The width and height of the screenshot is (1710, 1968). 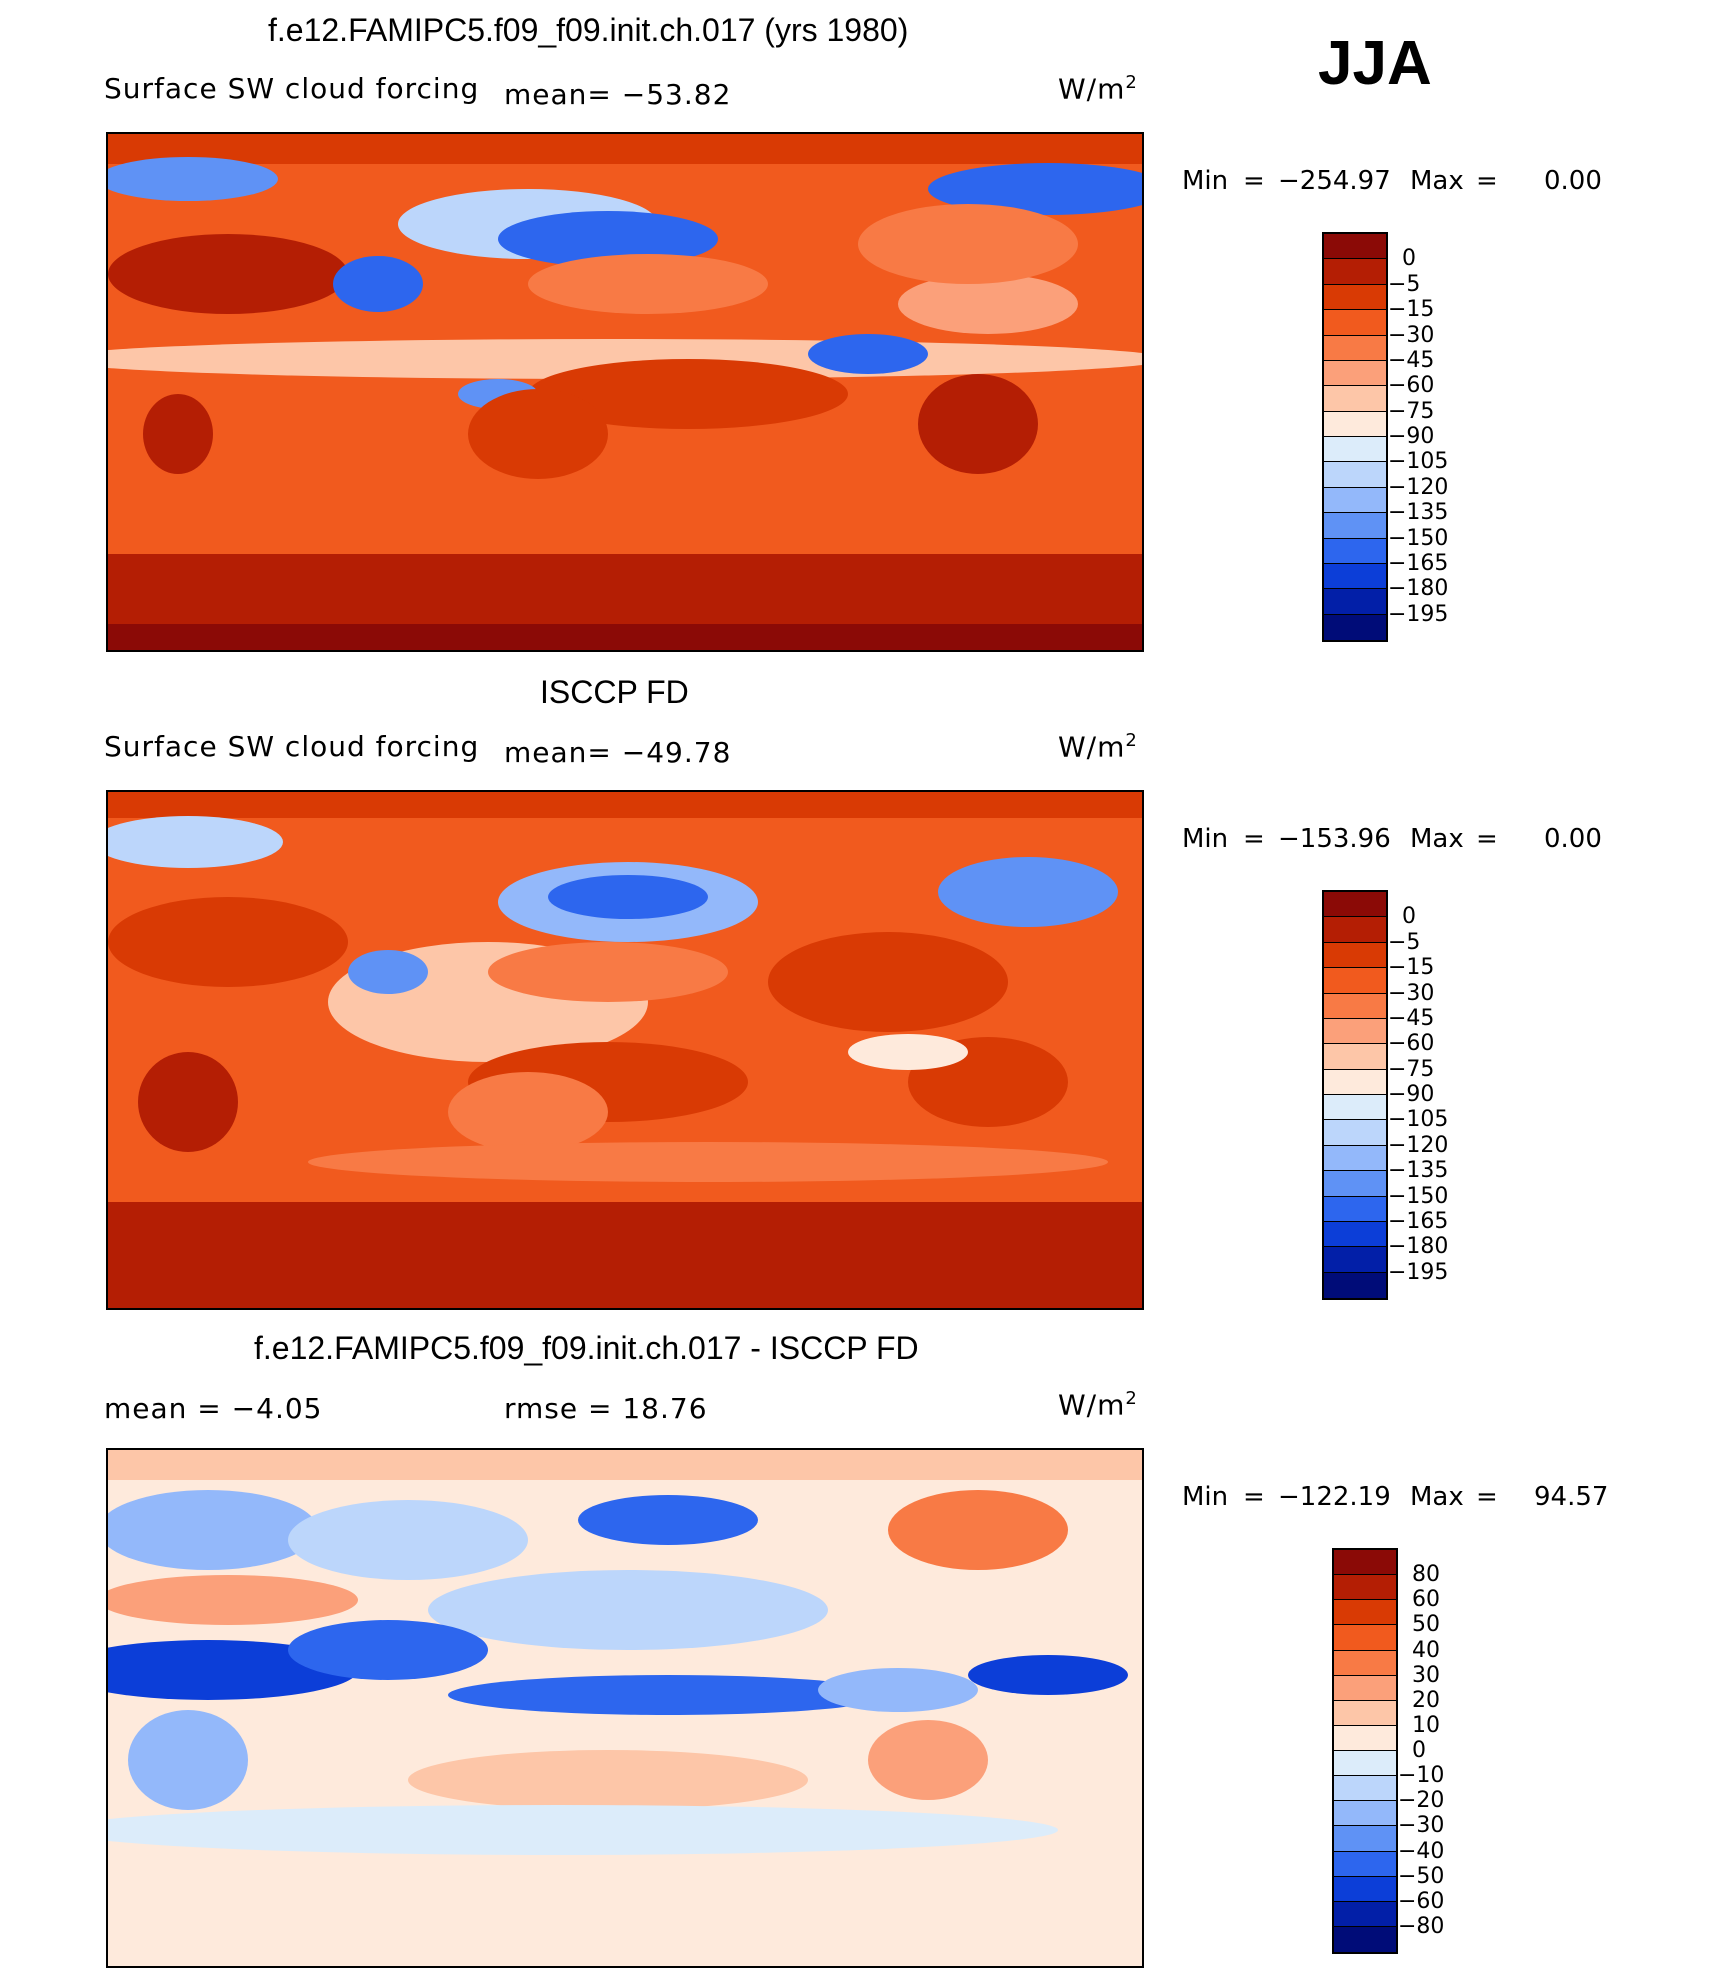 I want to click on panel2-max-label: Max, so click(x=1437, y=839).